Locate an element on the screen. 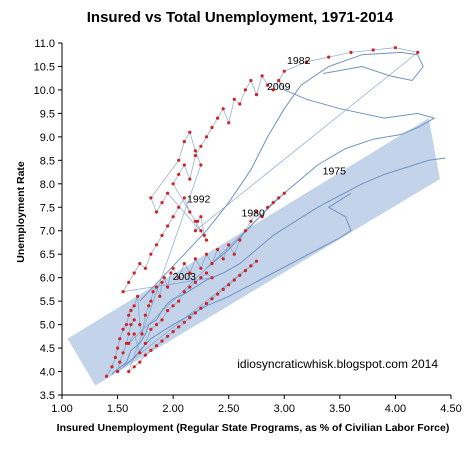  y-tick-label: 9.0 is located at coordinates (47, 138).